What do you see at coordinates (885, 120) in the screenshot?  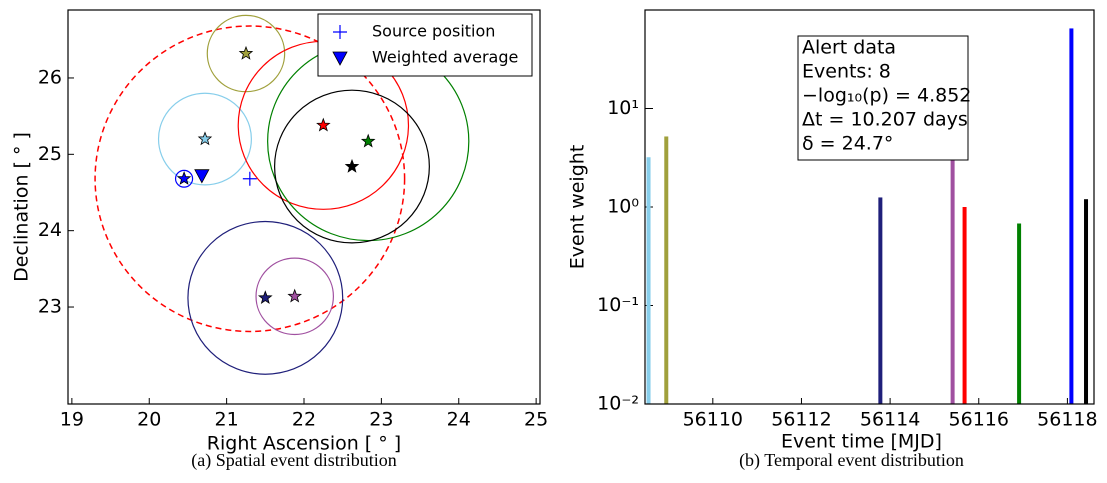 I see `annotation: Δt = 10.207 days` at bounding box center [885, 120].